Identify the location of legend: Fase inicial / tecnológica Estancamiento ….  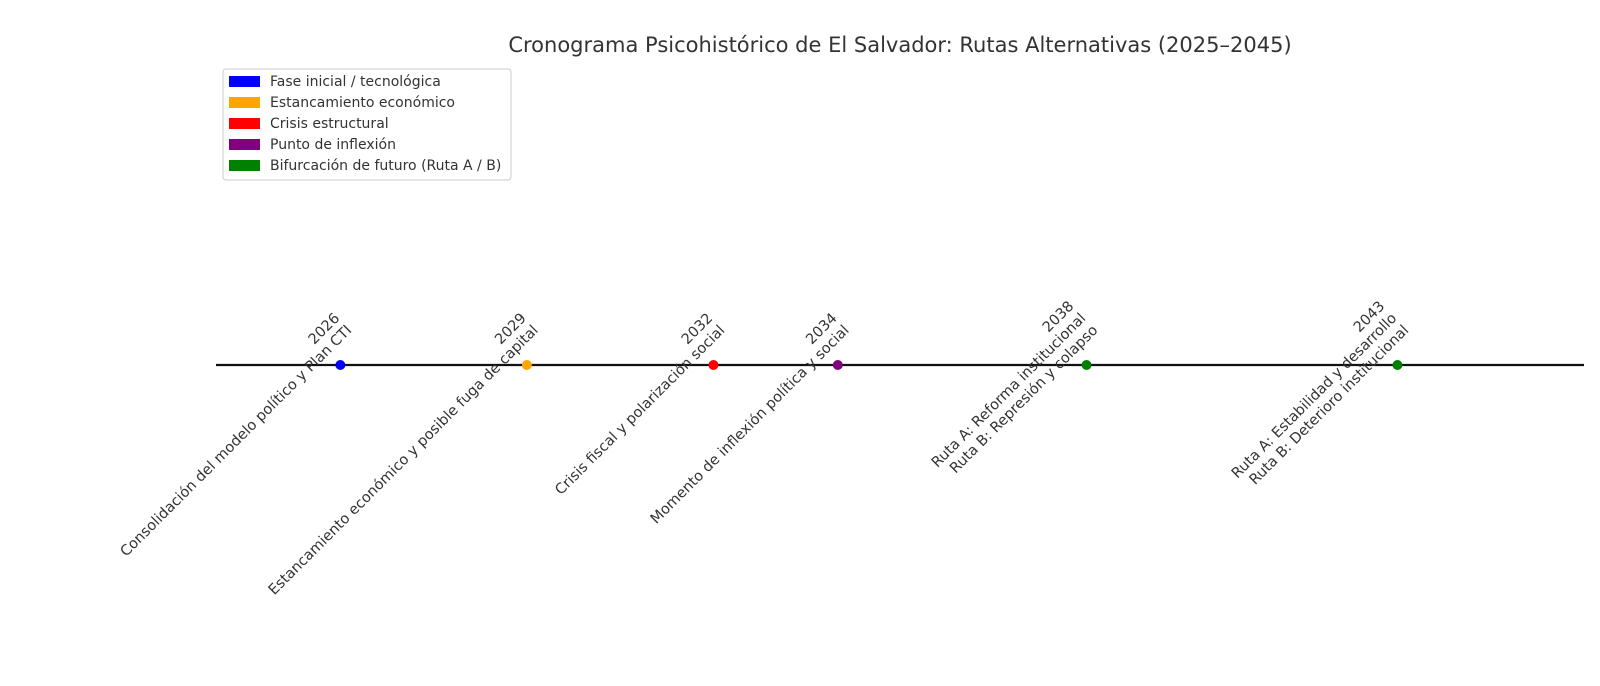
(367, 124).